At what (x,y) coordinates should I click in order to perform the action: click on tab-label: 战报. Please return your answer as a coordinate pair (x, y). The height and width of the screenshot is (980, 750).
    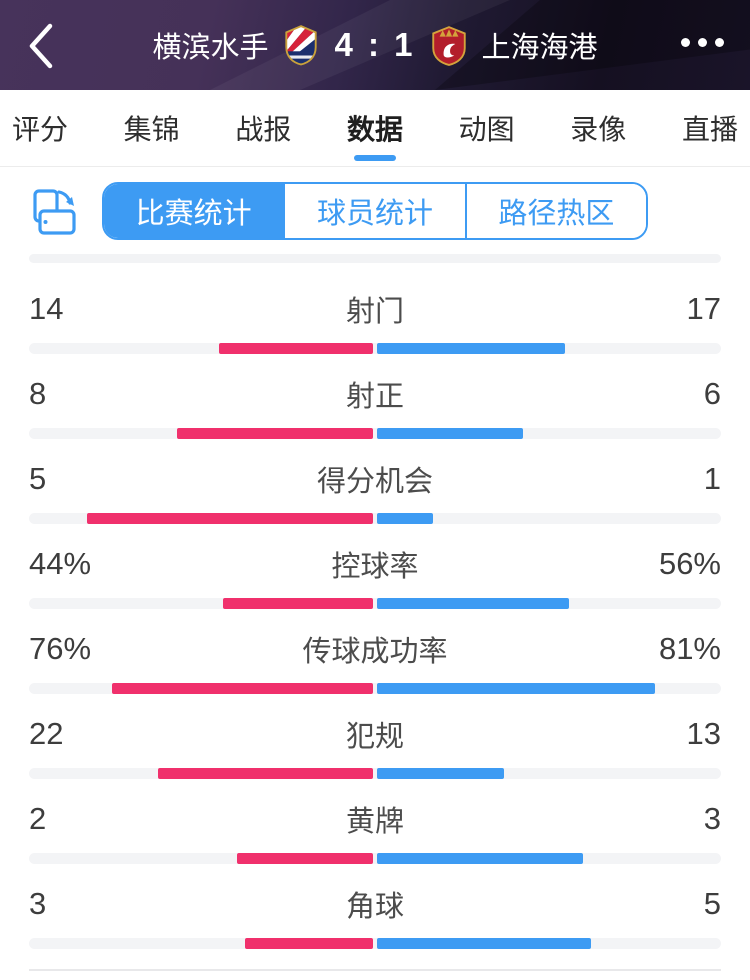
    Looking at the image, I should click on (263, 129).